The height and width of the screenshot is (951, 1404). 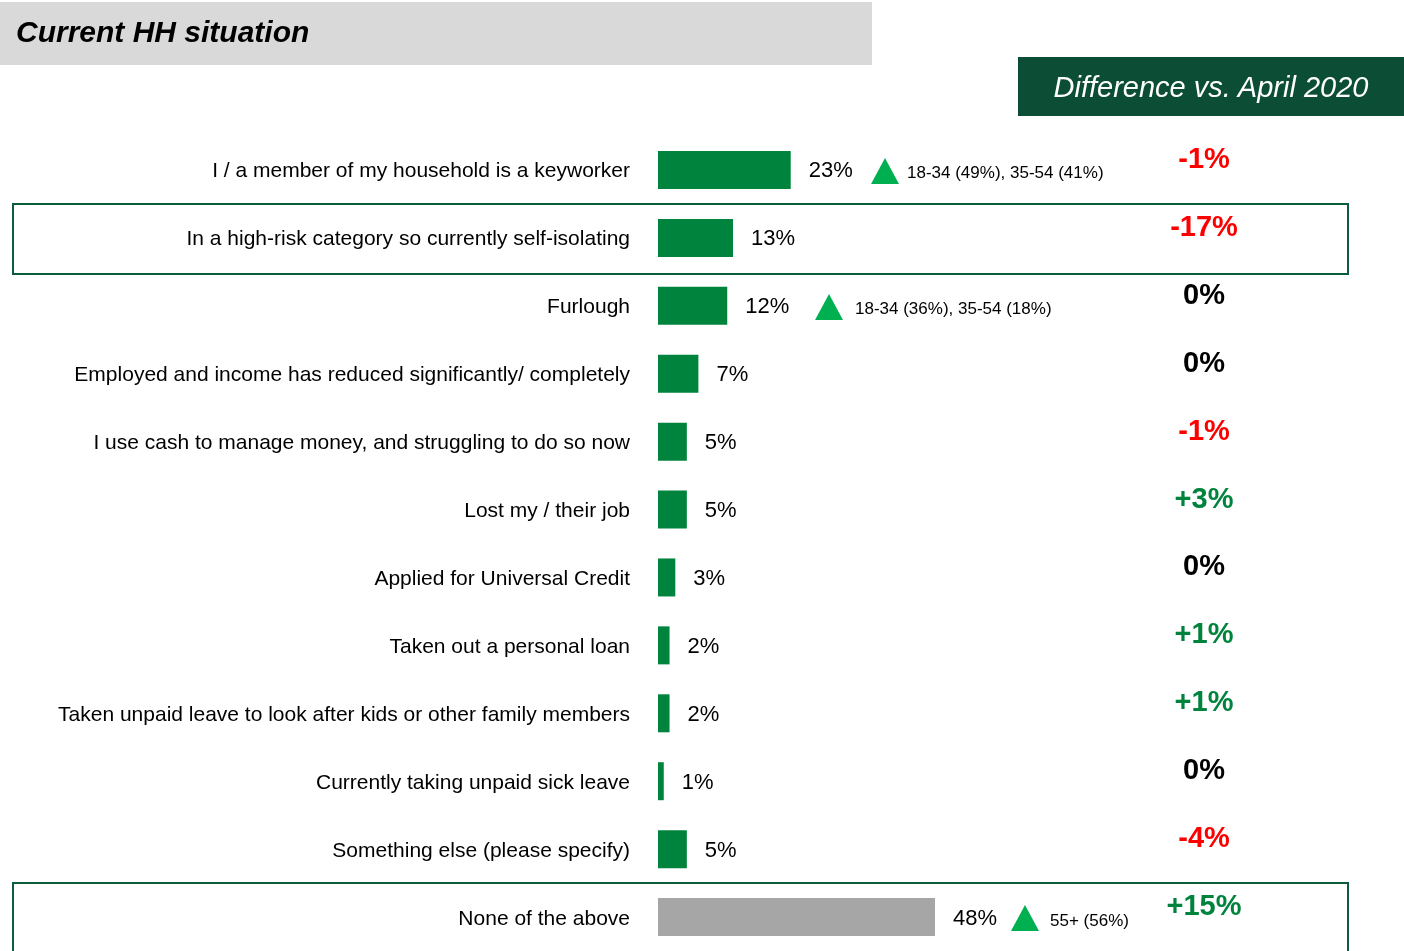 What do you see at coordinates (362, 442) in the screenshot?
I see `y-tick-label: I use cash to manage money, and struggling to do so now` at bounding box center [362, 442].